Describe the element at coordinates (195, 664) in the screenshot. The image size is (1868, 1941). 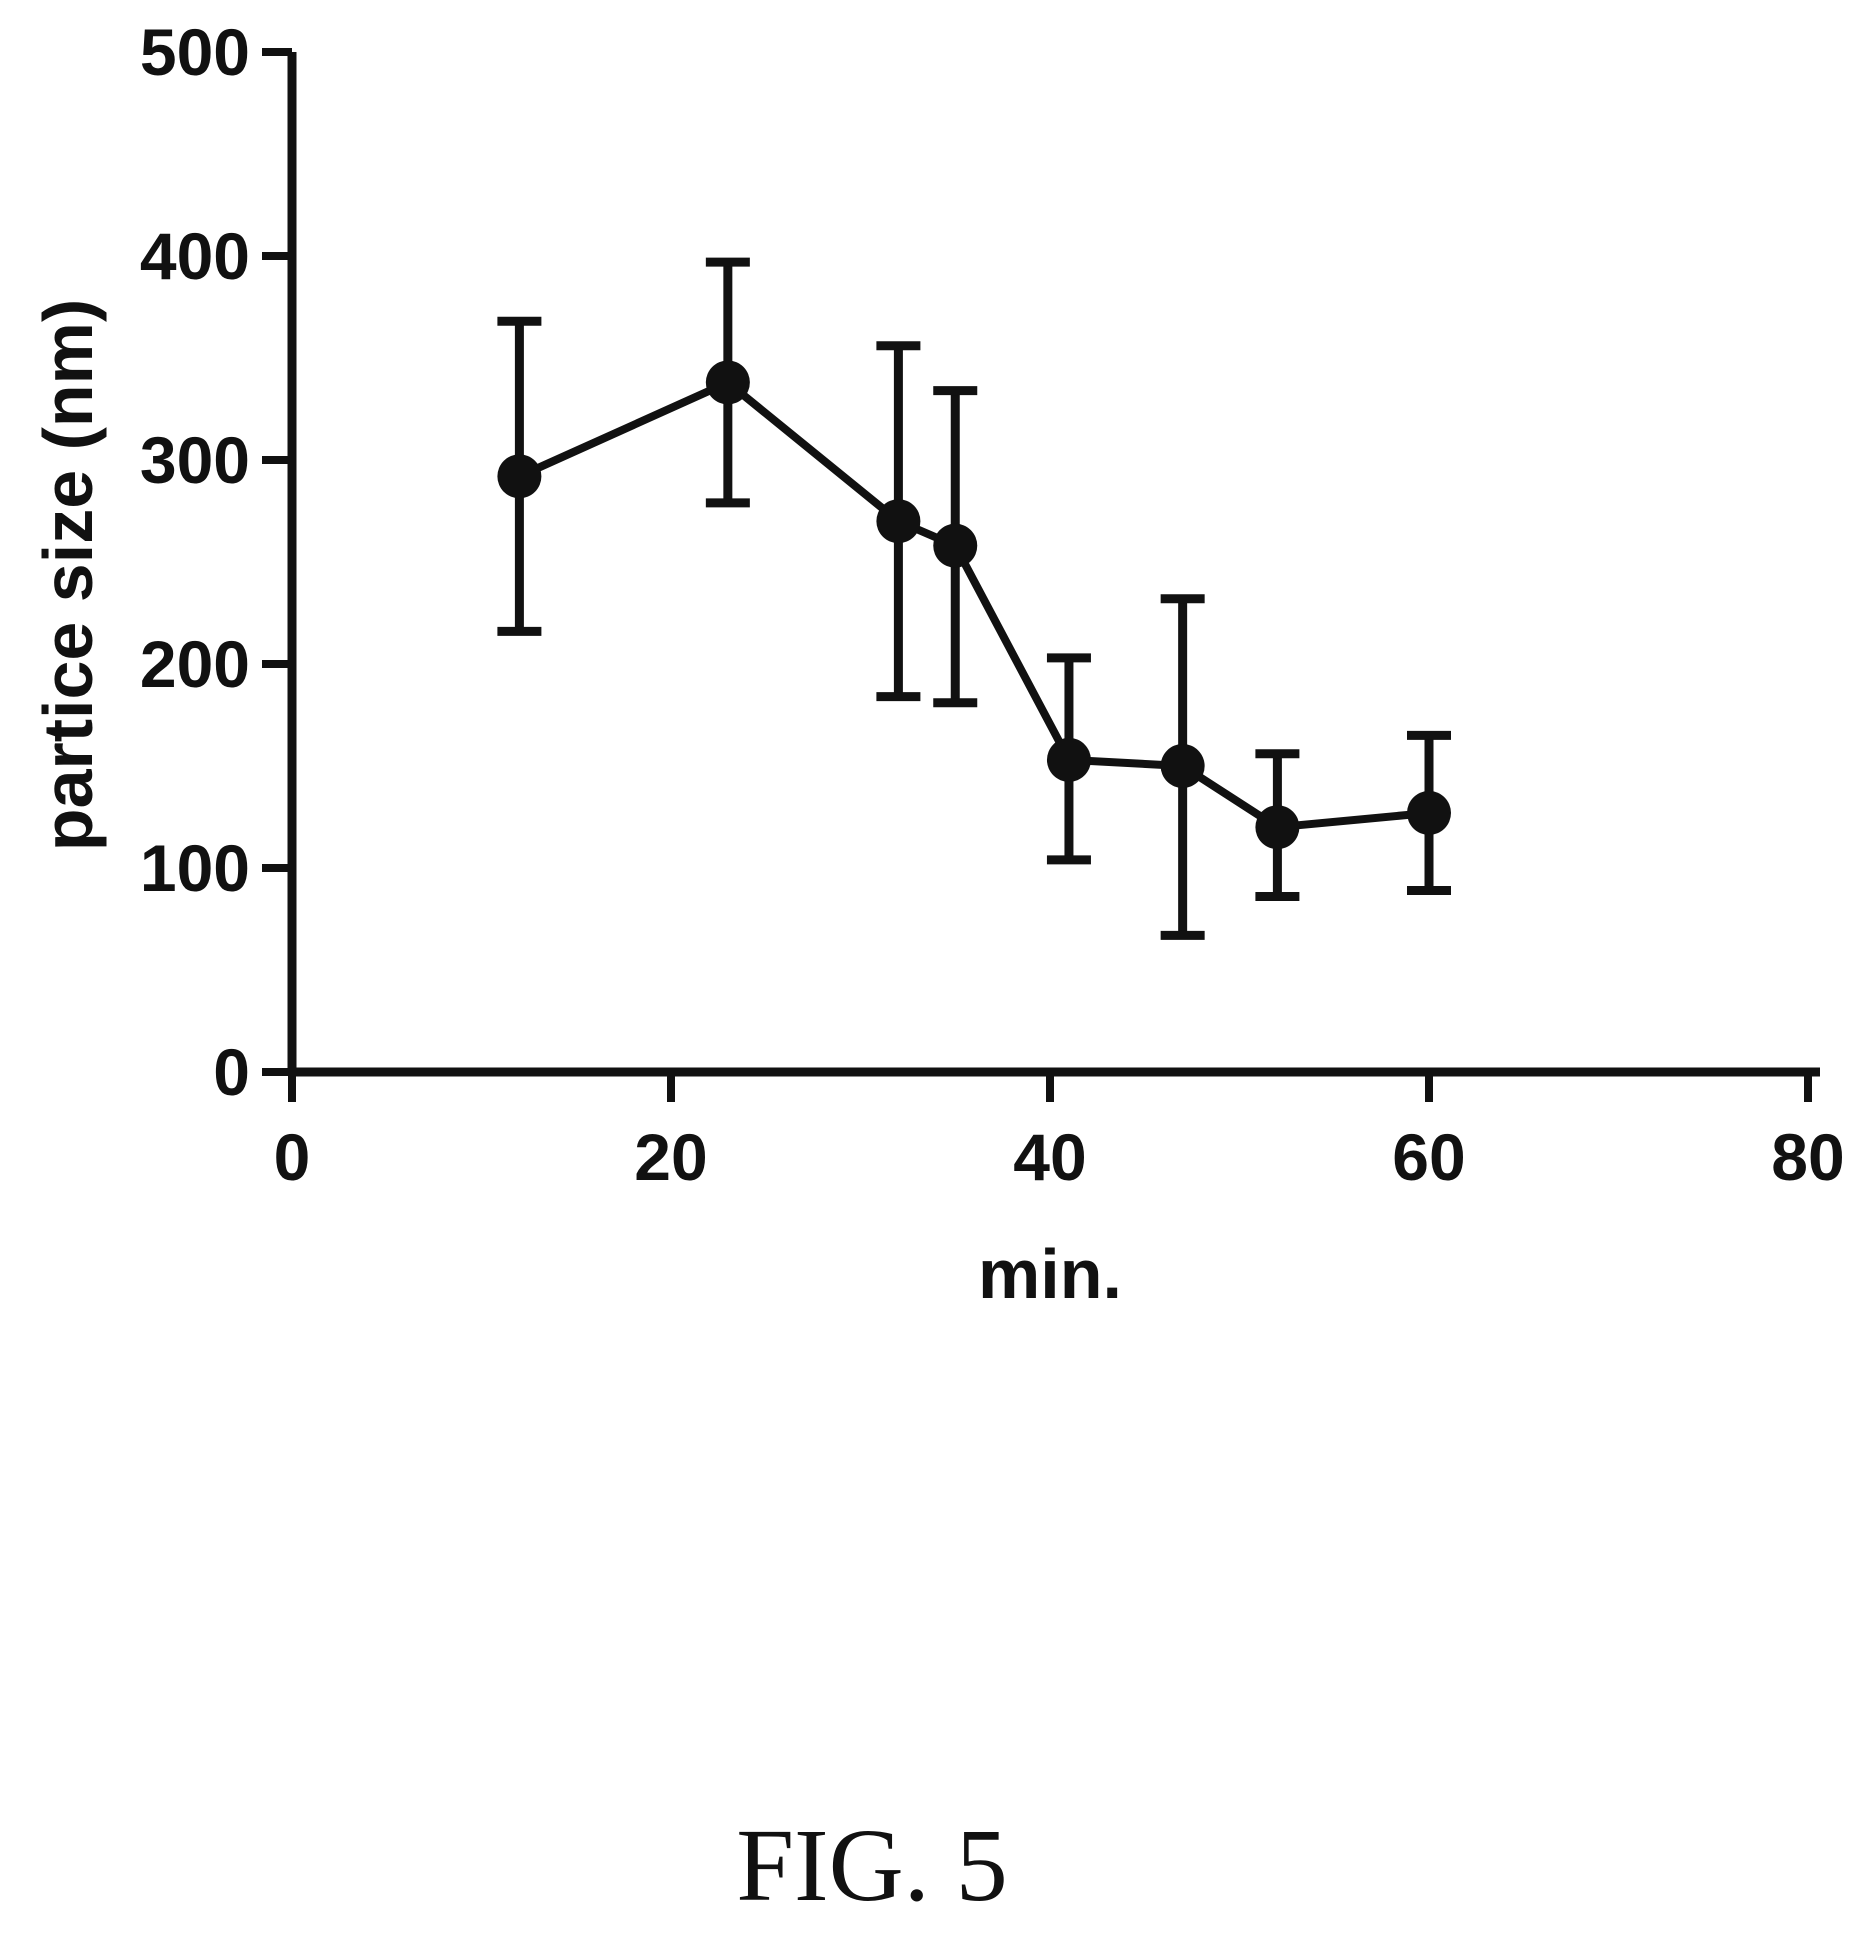
I see `y-tick-label: 200` at that location.